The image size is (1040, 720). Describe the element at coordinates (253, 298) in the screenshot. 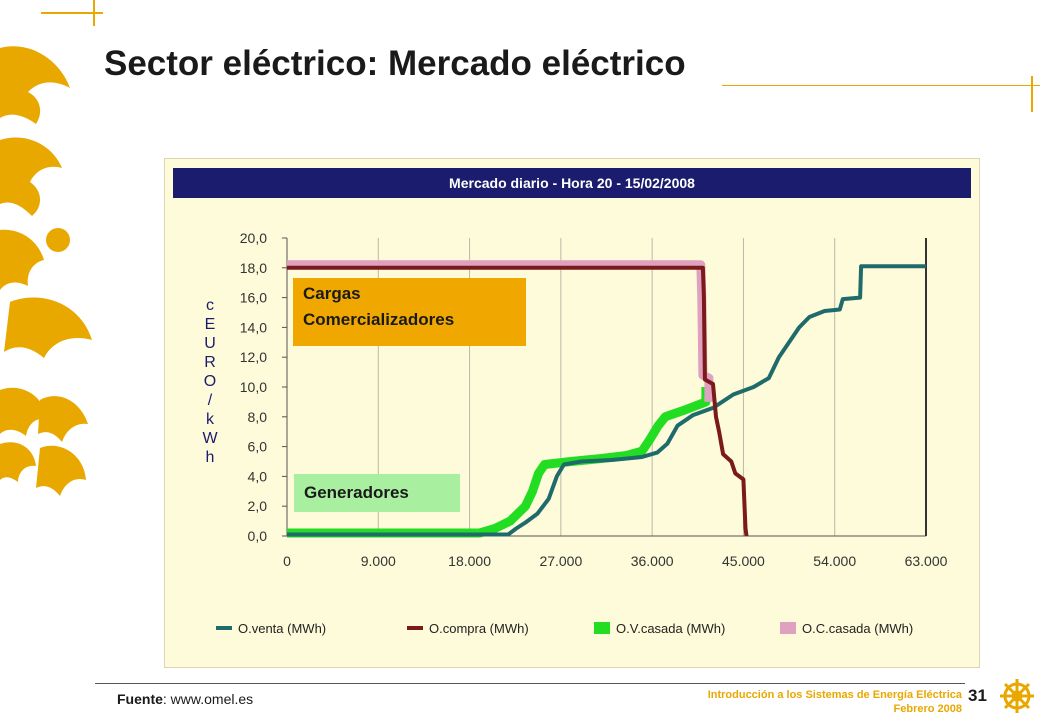

I see `y-tick-label: 16,0` at that location.